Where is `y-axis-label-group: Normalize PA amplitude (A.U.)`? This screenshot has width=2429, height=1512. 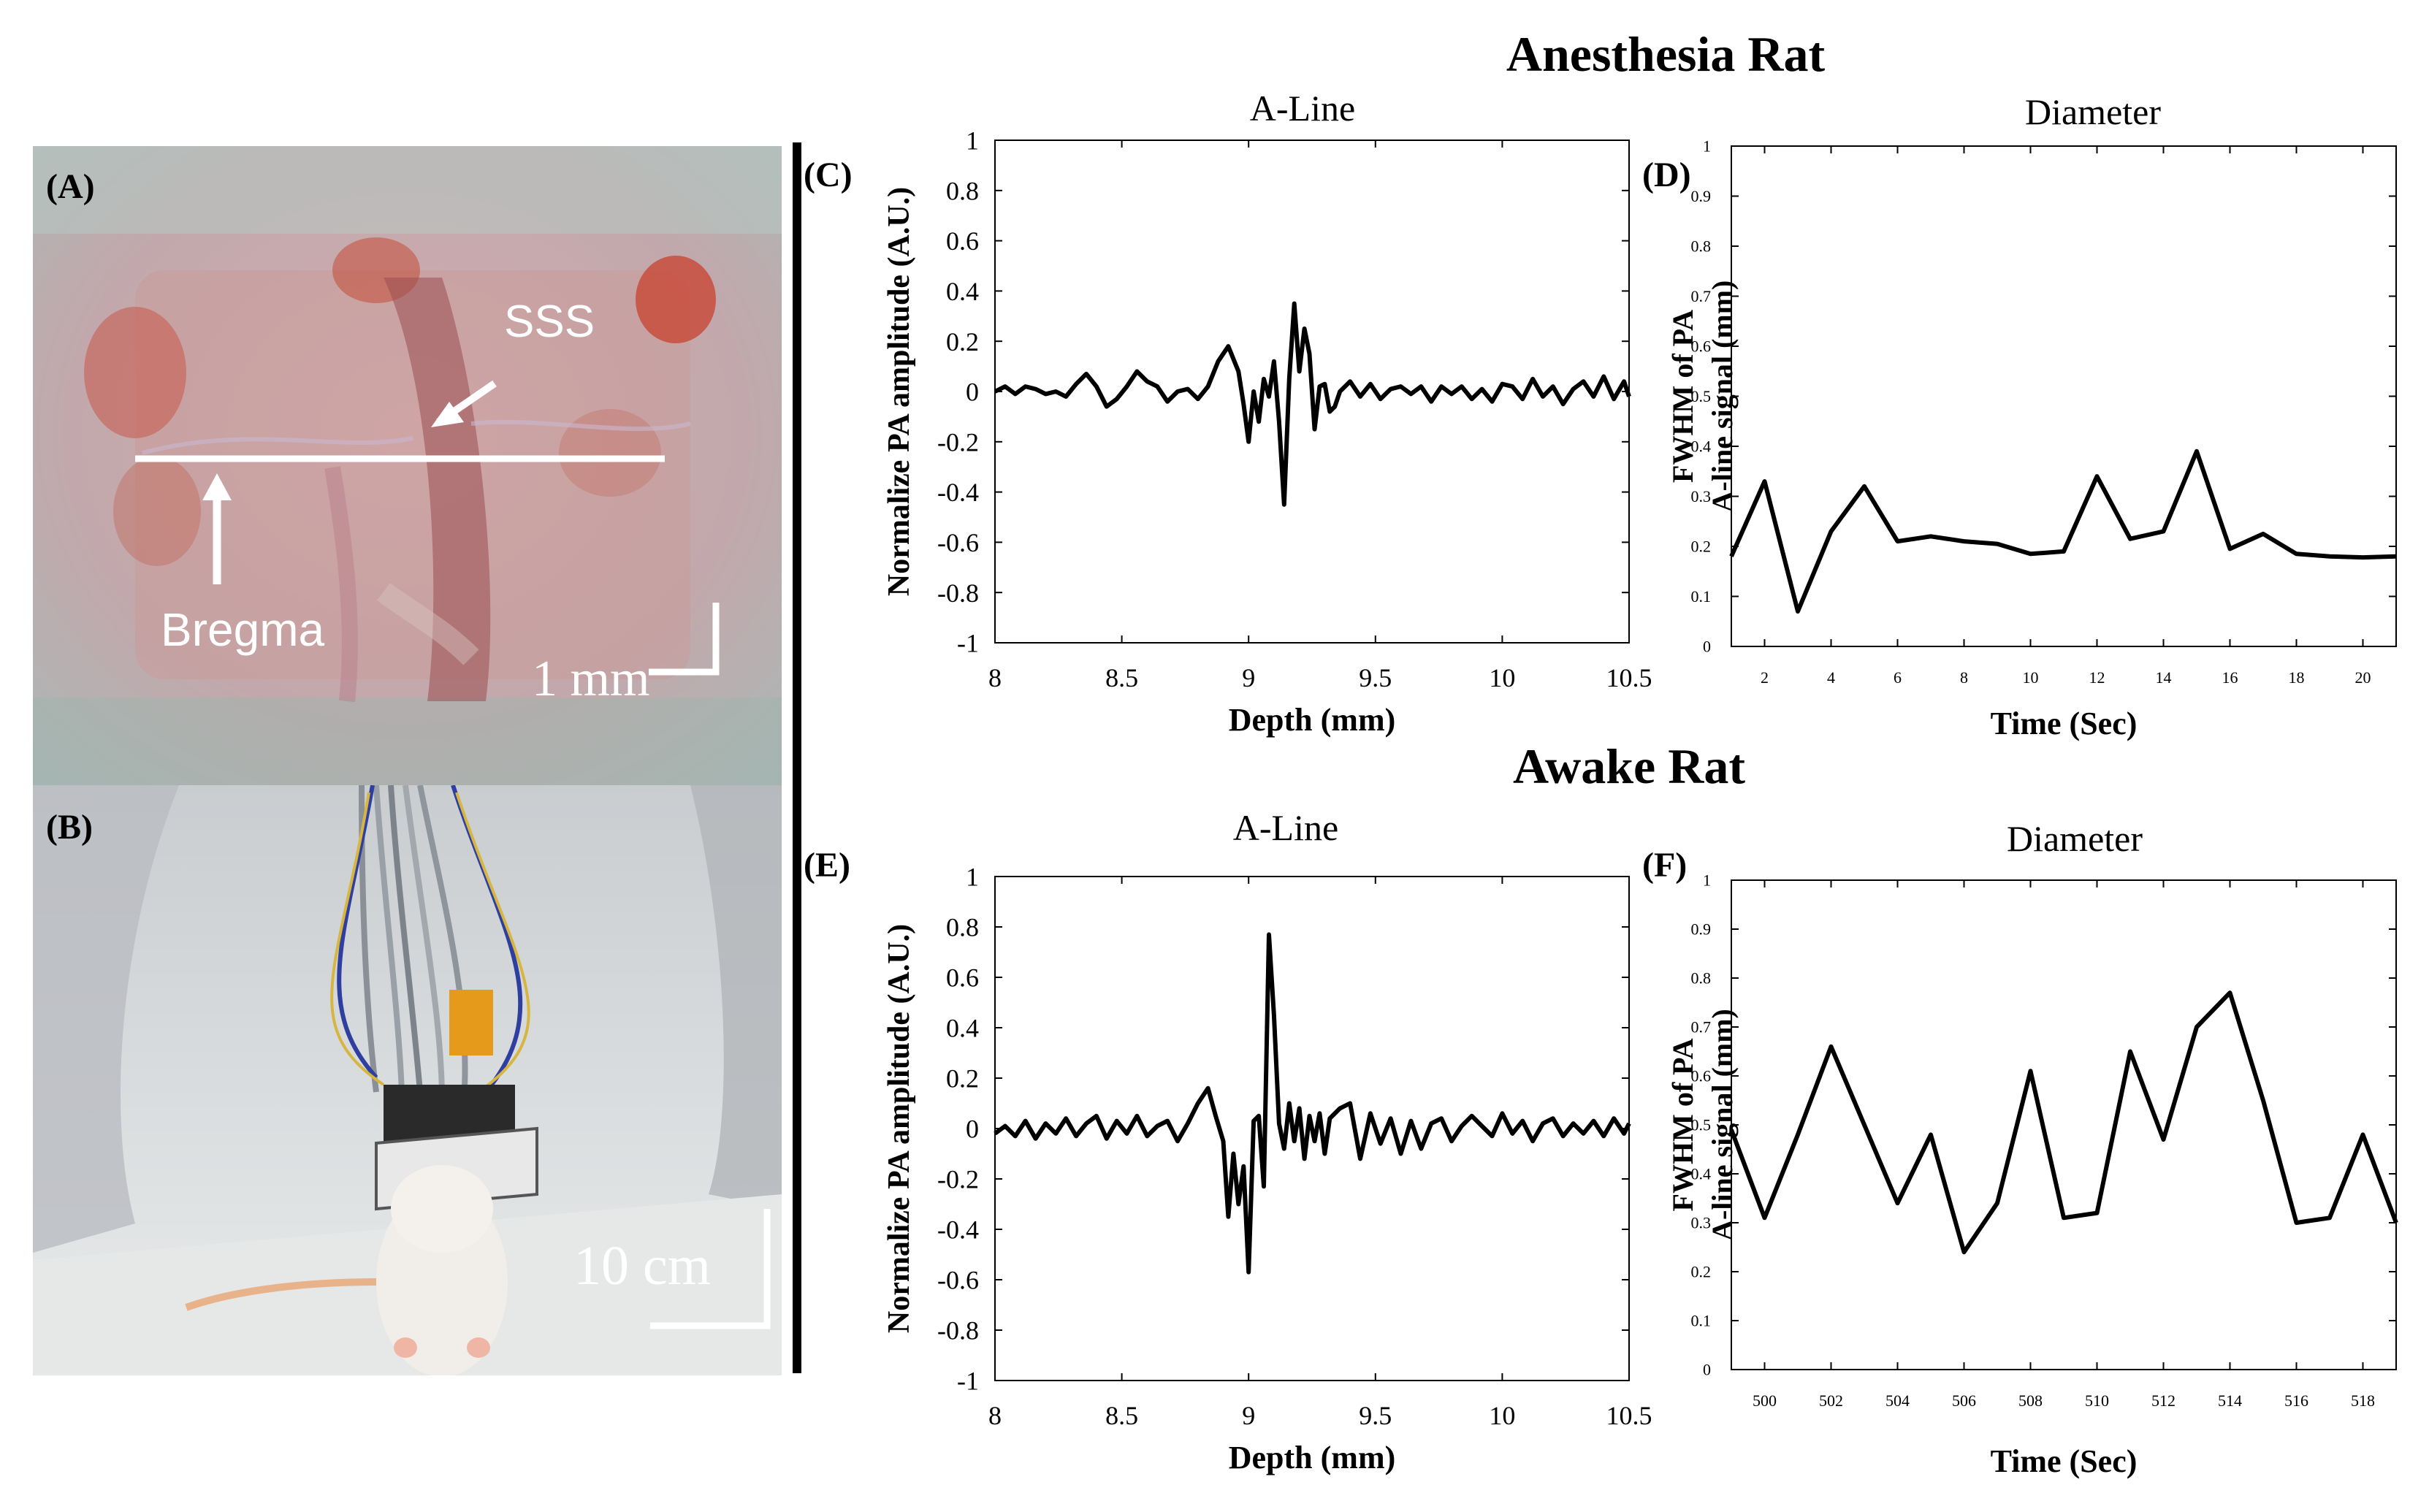 y-axis-label-group: Normalize PA amplitude (A.U.) is located at coordinates (899, 1128).